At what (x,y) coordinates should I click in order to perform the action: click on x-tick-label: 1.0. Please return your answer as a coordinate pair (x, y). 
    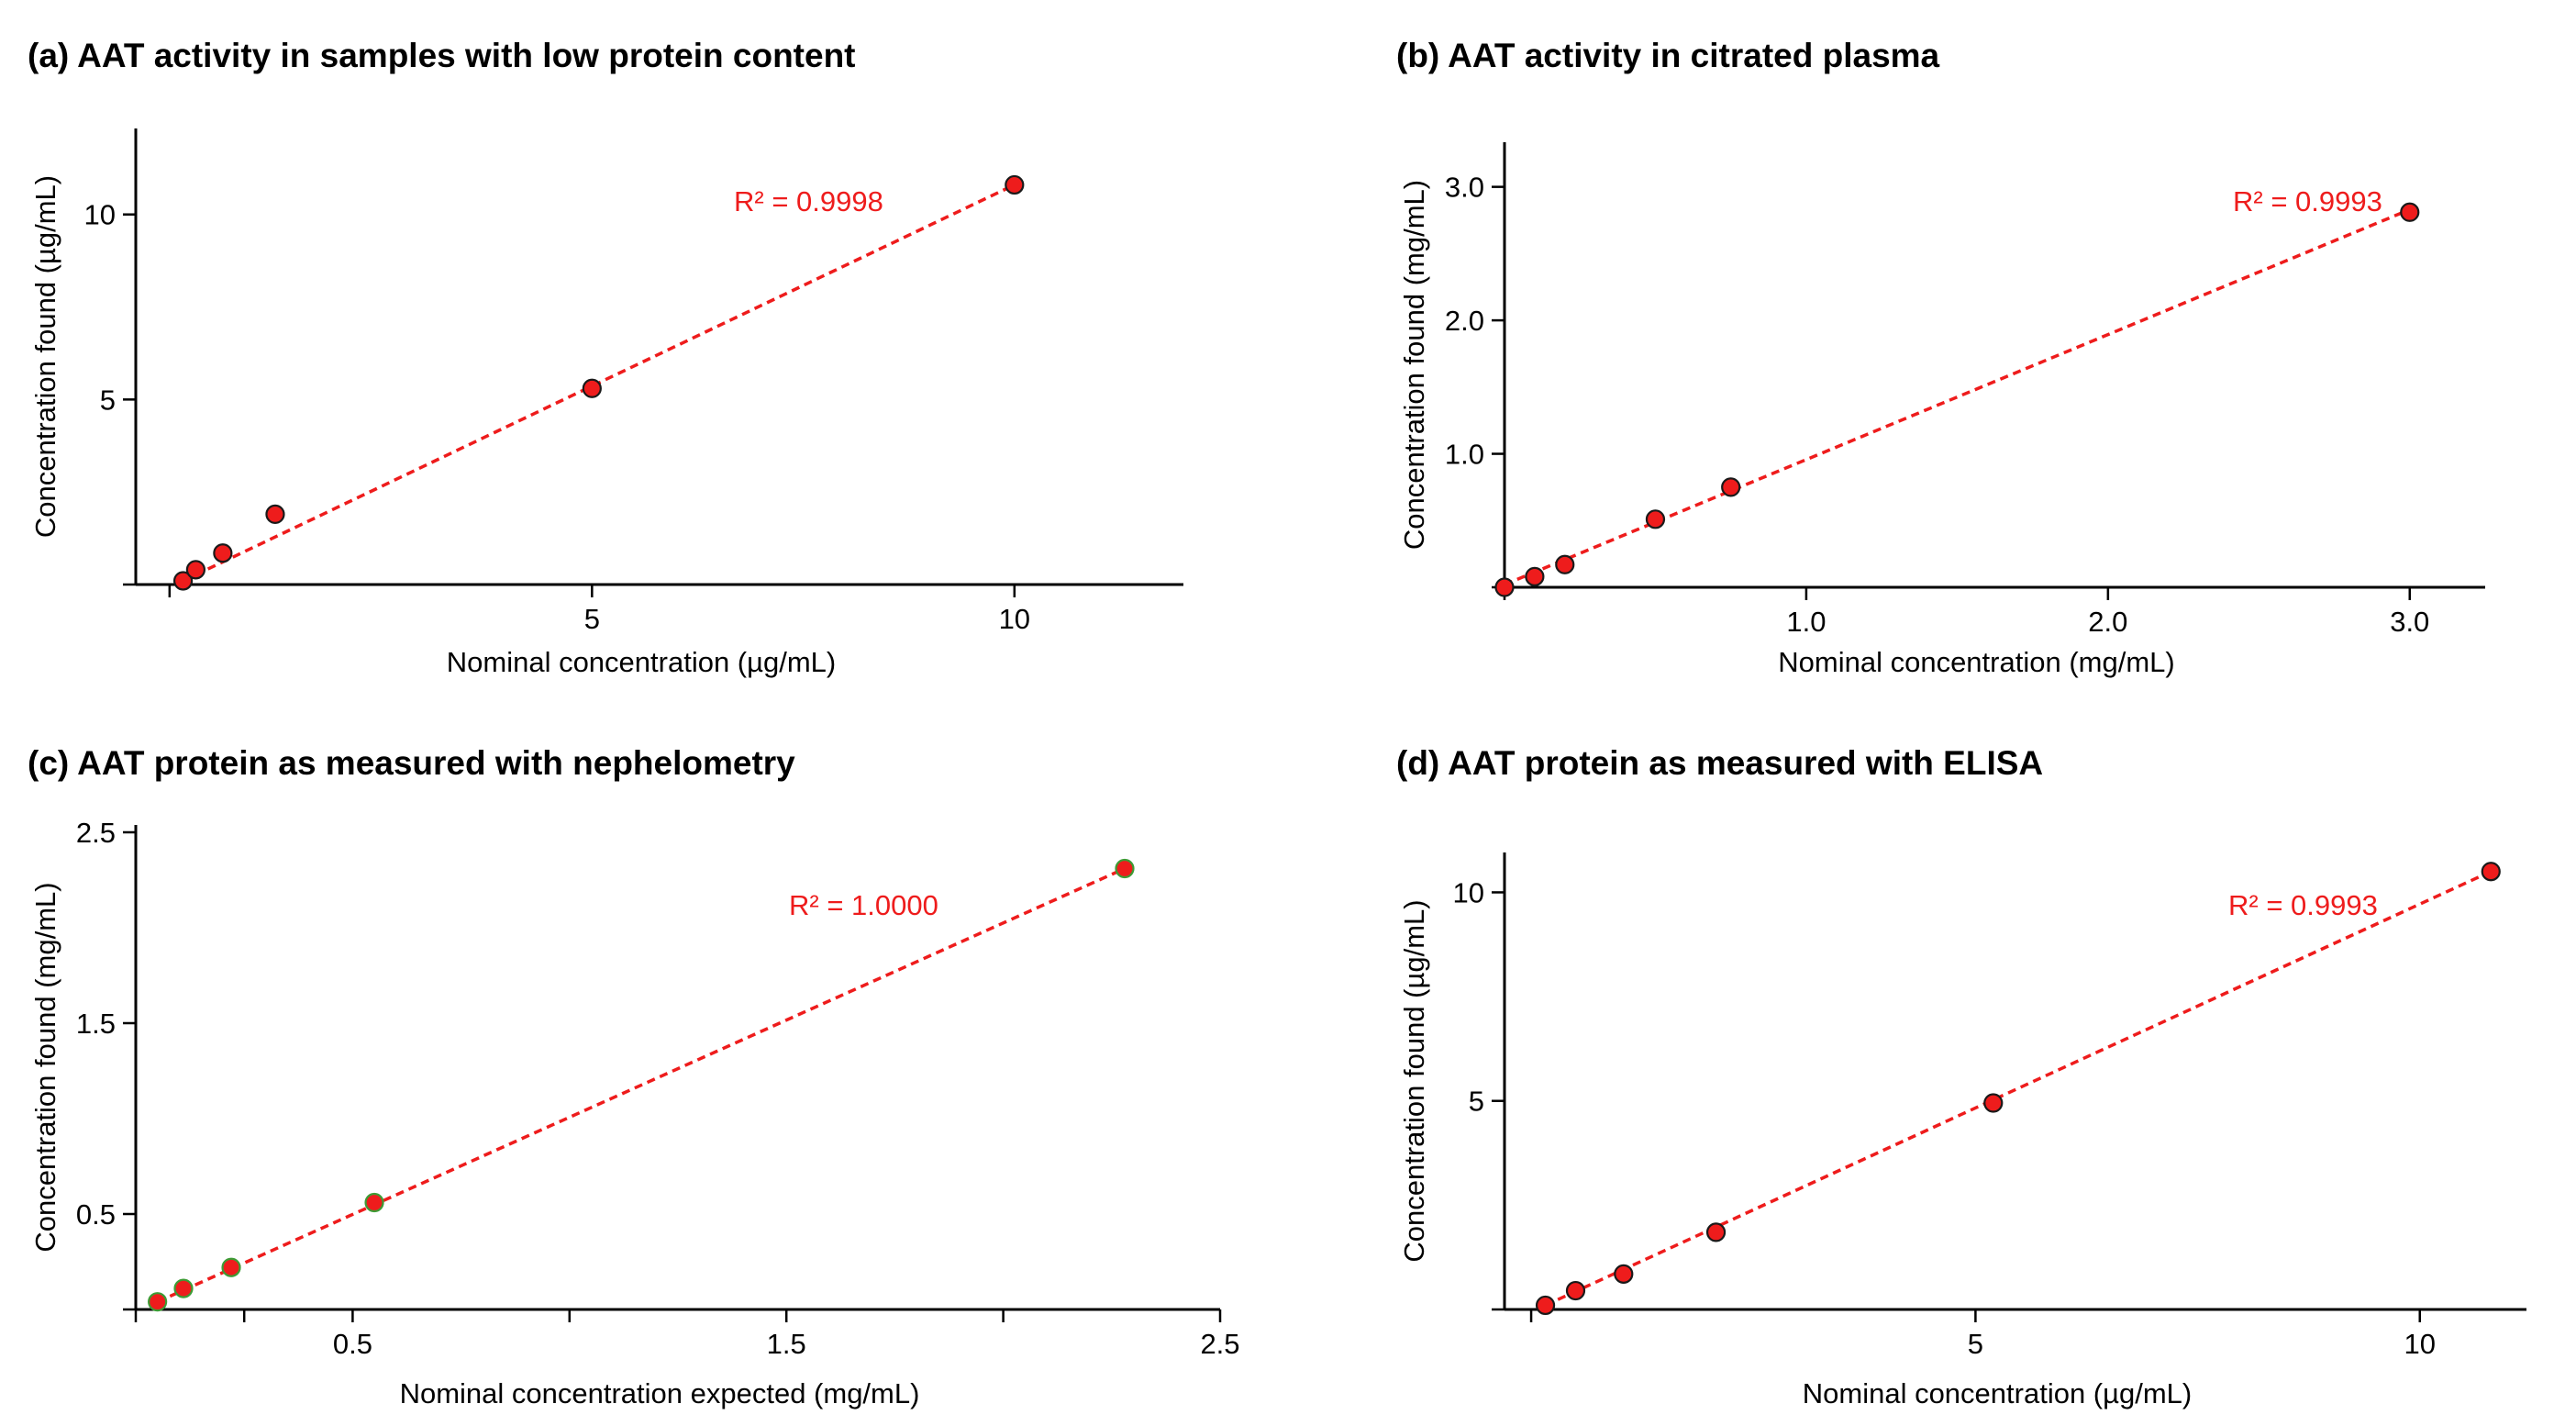
    Looking at the image, I should click on (1806, 622).